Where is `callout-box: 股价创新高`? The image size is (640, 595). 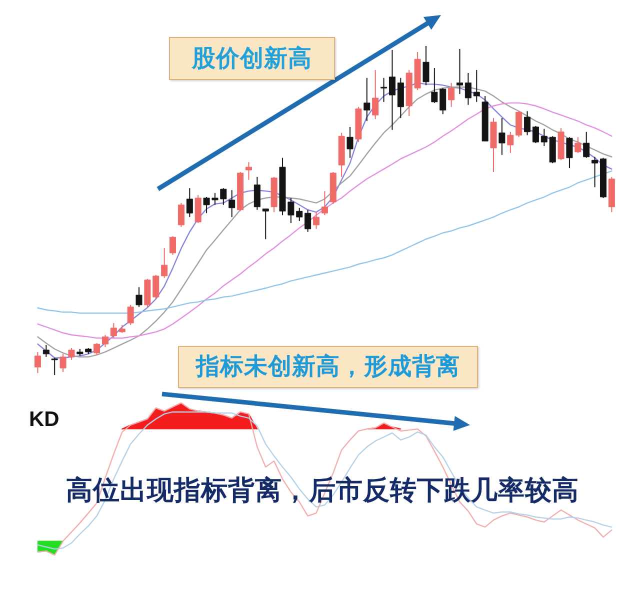
callout-box: 股价创新高 is located at coordinates (252, 58).